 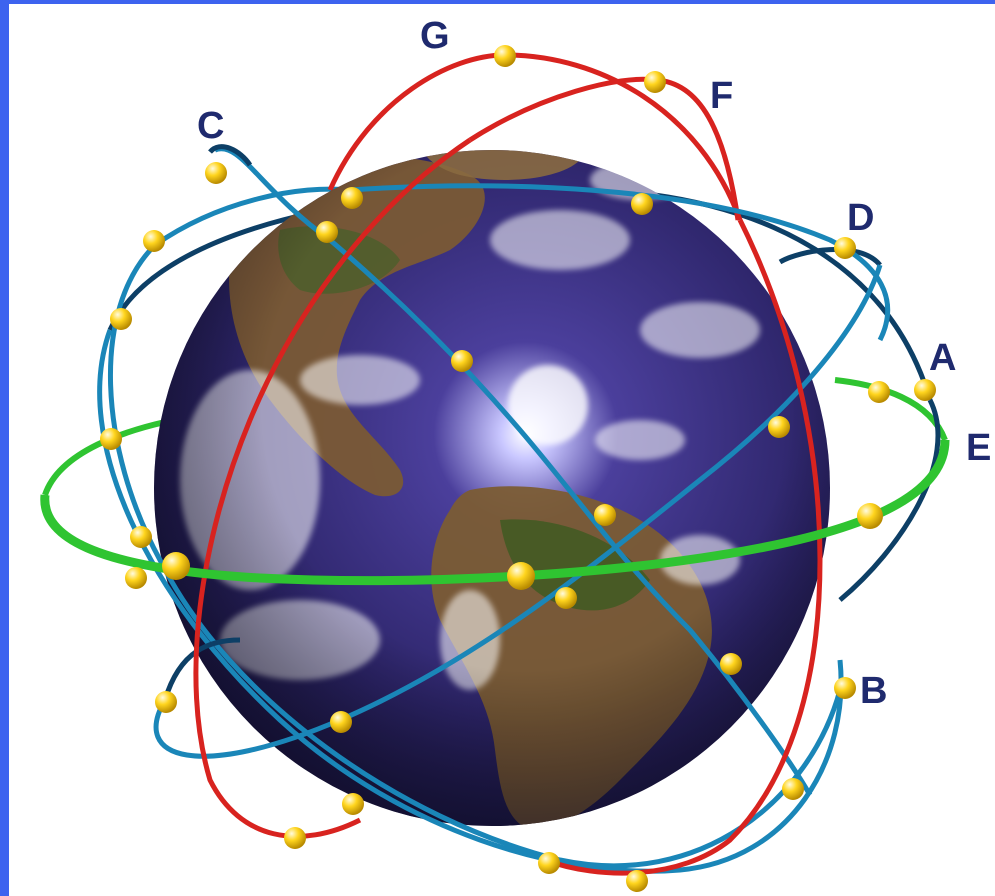 What do you see at coordinates (620, 262) in the screenshot?
I see `orbit-b-top` at bounding box center [620, 262].